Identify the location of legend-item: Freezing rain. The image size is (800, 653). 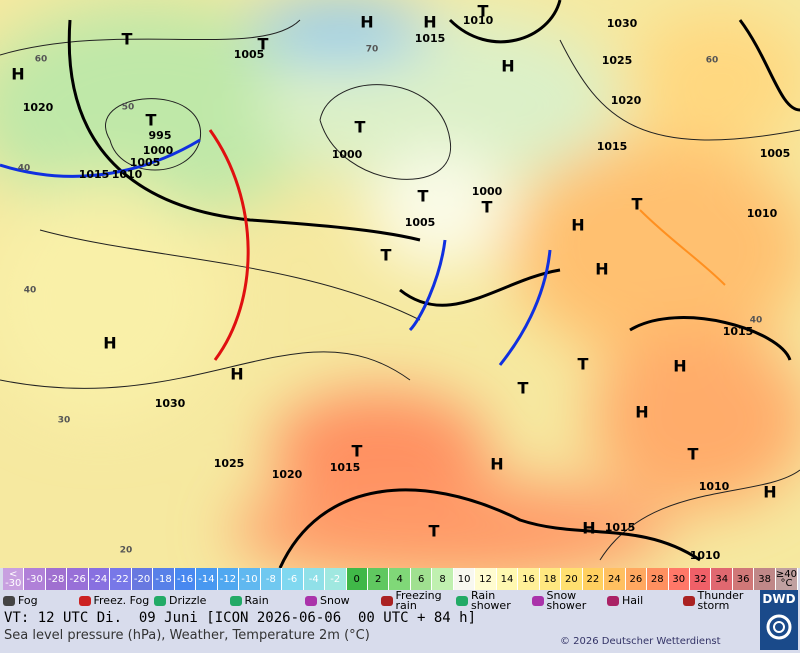
(418, 601).